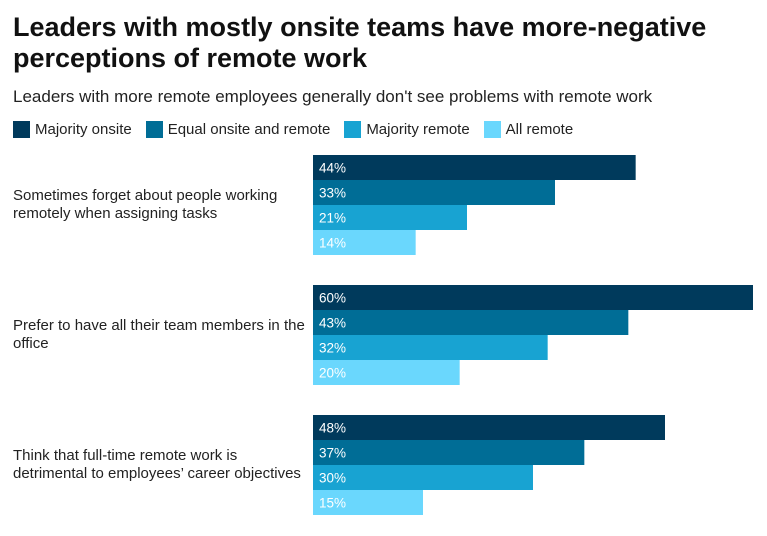  I want to click on bar-all-remote-cat1, so click(364, 242).